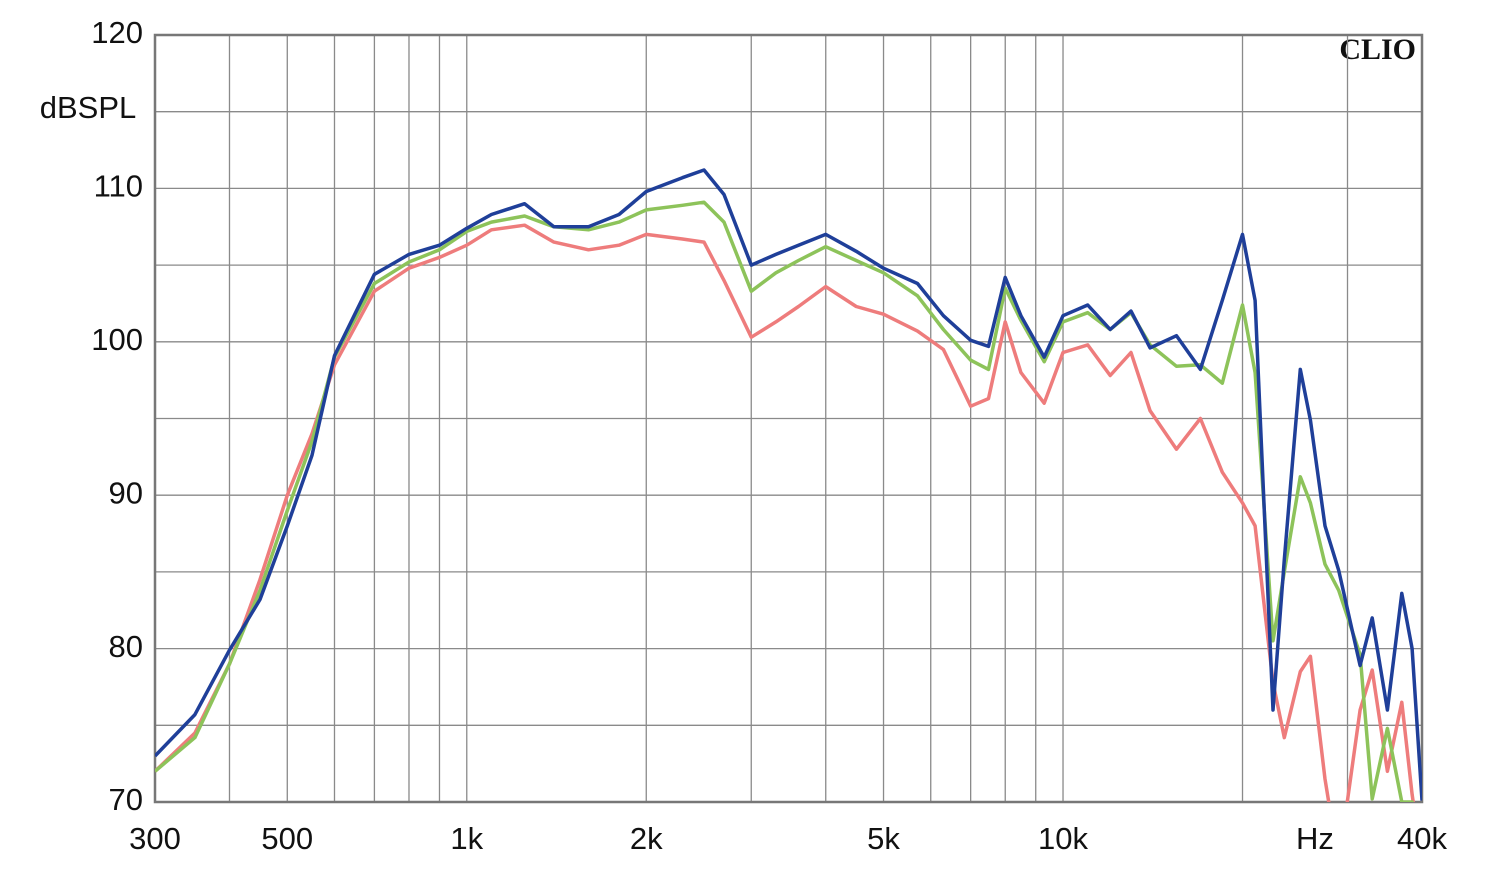 Image resolution: width=1500 pixels, height=875 pixels. I want to click on x-tick-label: 2k, so click(646, 838).